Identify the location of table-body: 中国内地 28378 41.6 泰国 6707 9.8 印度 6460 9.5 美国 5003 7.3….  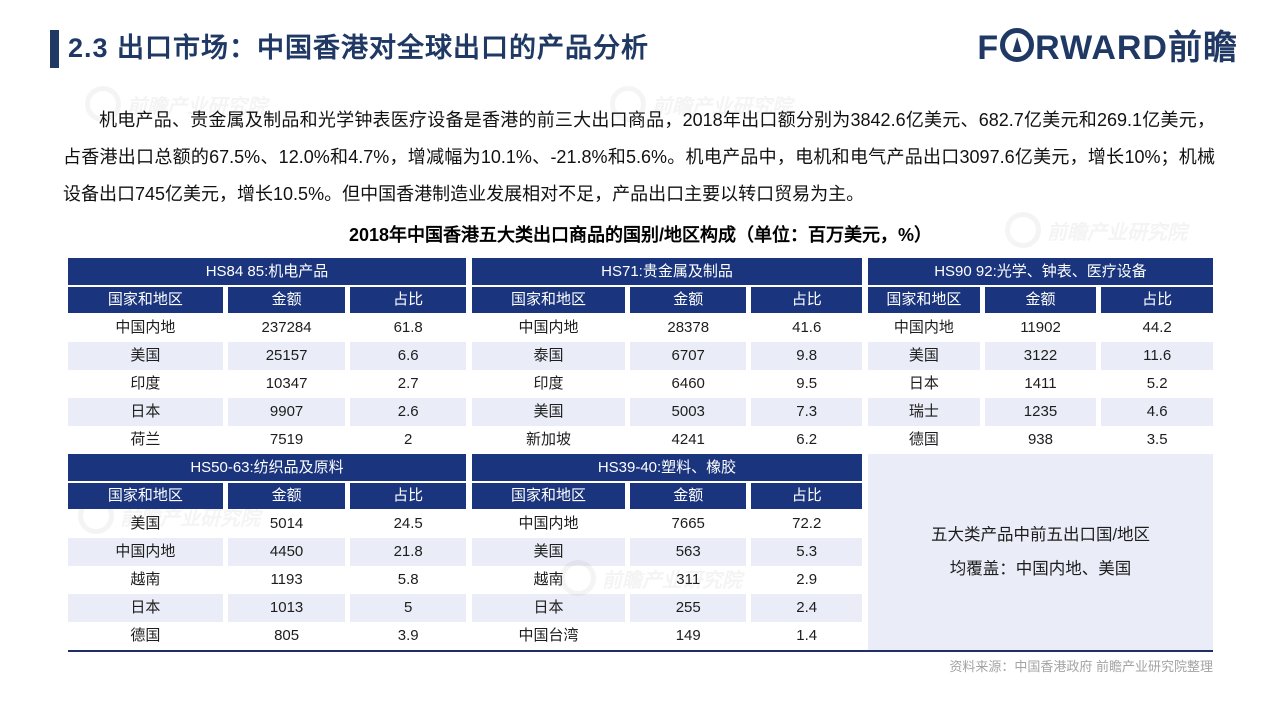
(667, 384).